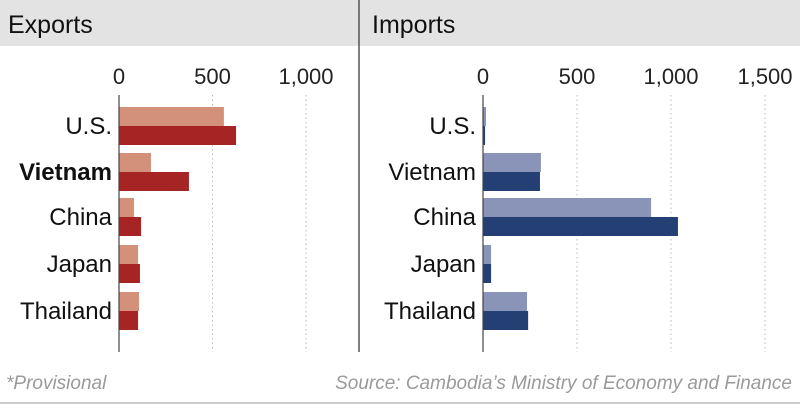  What do you see at coordinates (50, 25) in the screenshot?
I see `exports-title: Exports` at bounding box center [50, 25].